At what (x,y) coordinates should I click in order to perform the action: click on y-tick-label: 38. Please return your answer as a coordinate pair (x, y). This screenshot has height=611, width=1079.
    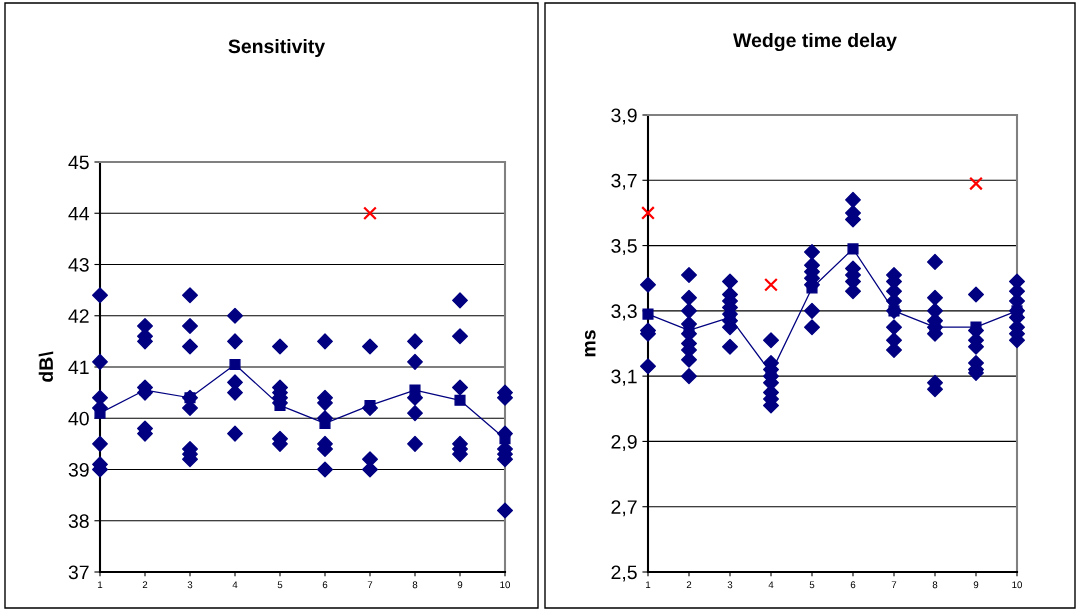
    Looking at the image, I should click on (78, 521).